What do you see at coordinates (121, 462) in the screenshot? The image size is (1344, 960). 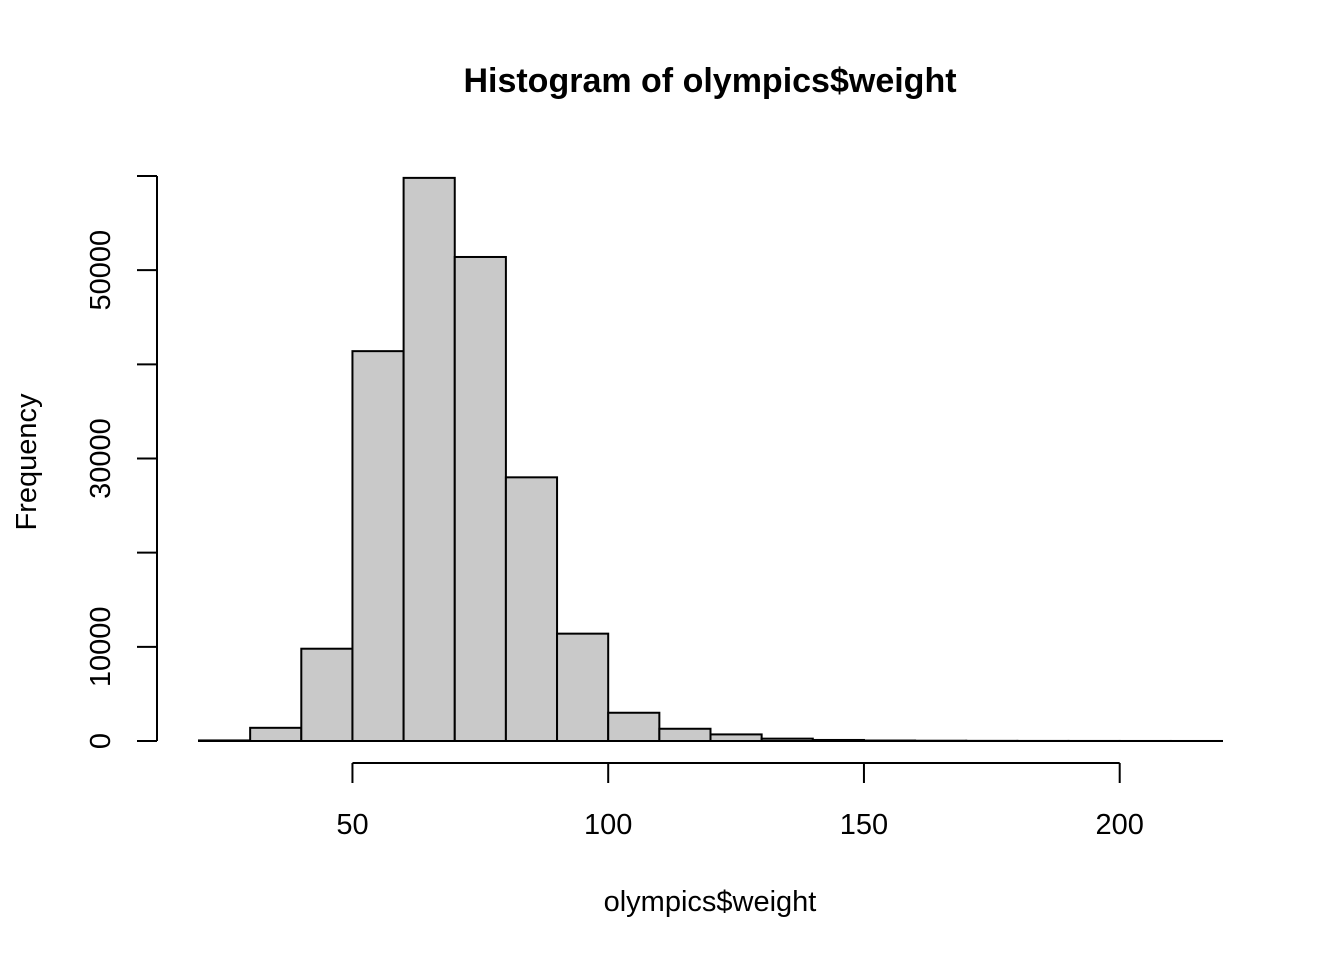 I see `y-axis: 0 10000 30000 50000` at bounding box center [121, 462].